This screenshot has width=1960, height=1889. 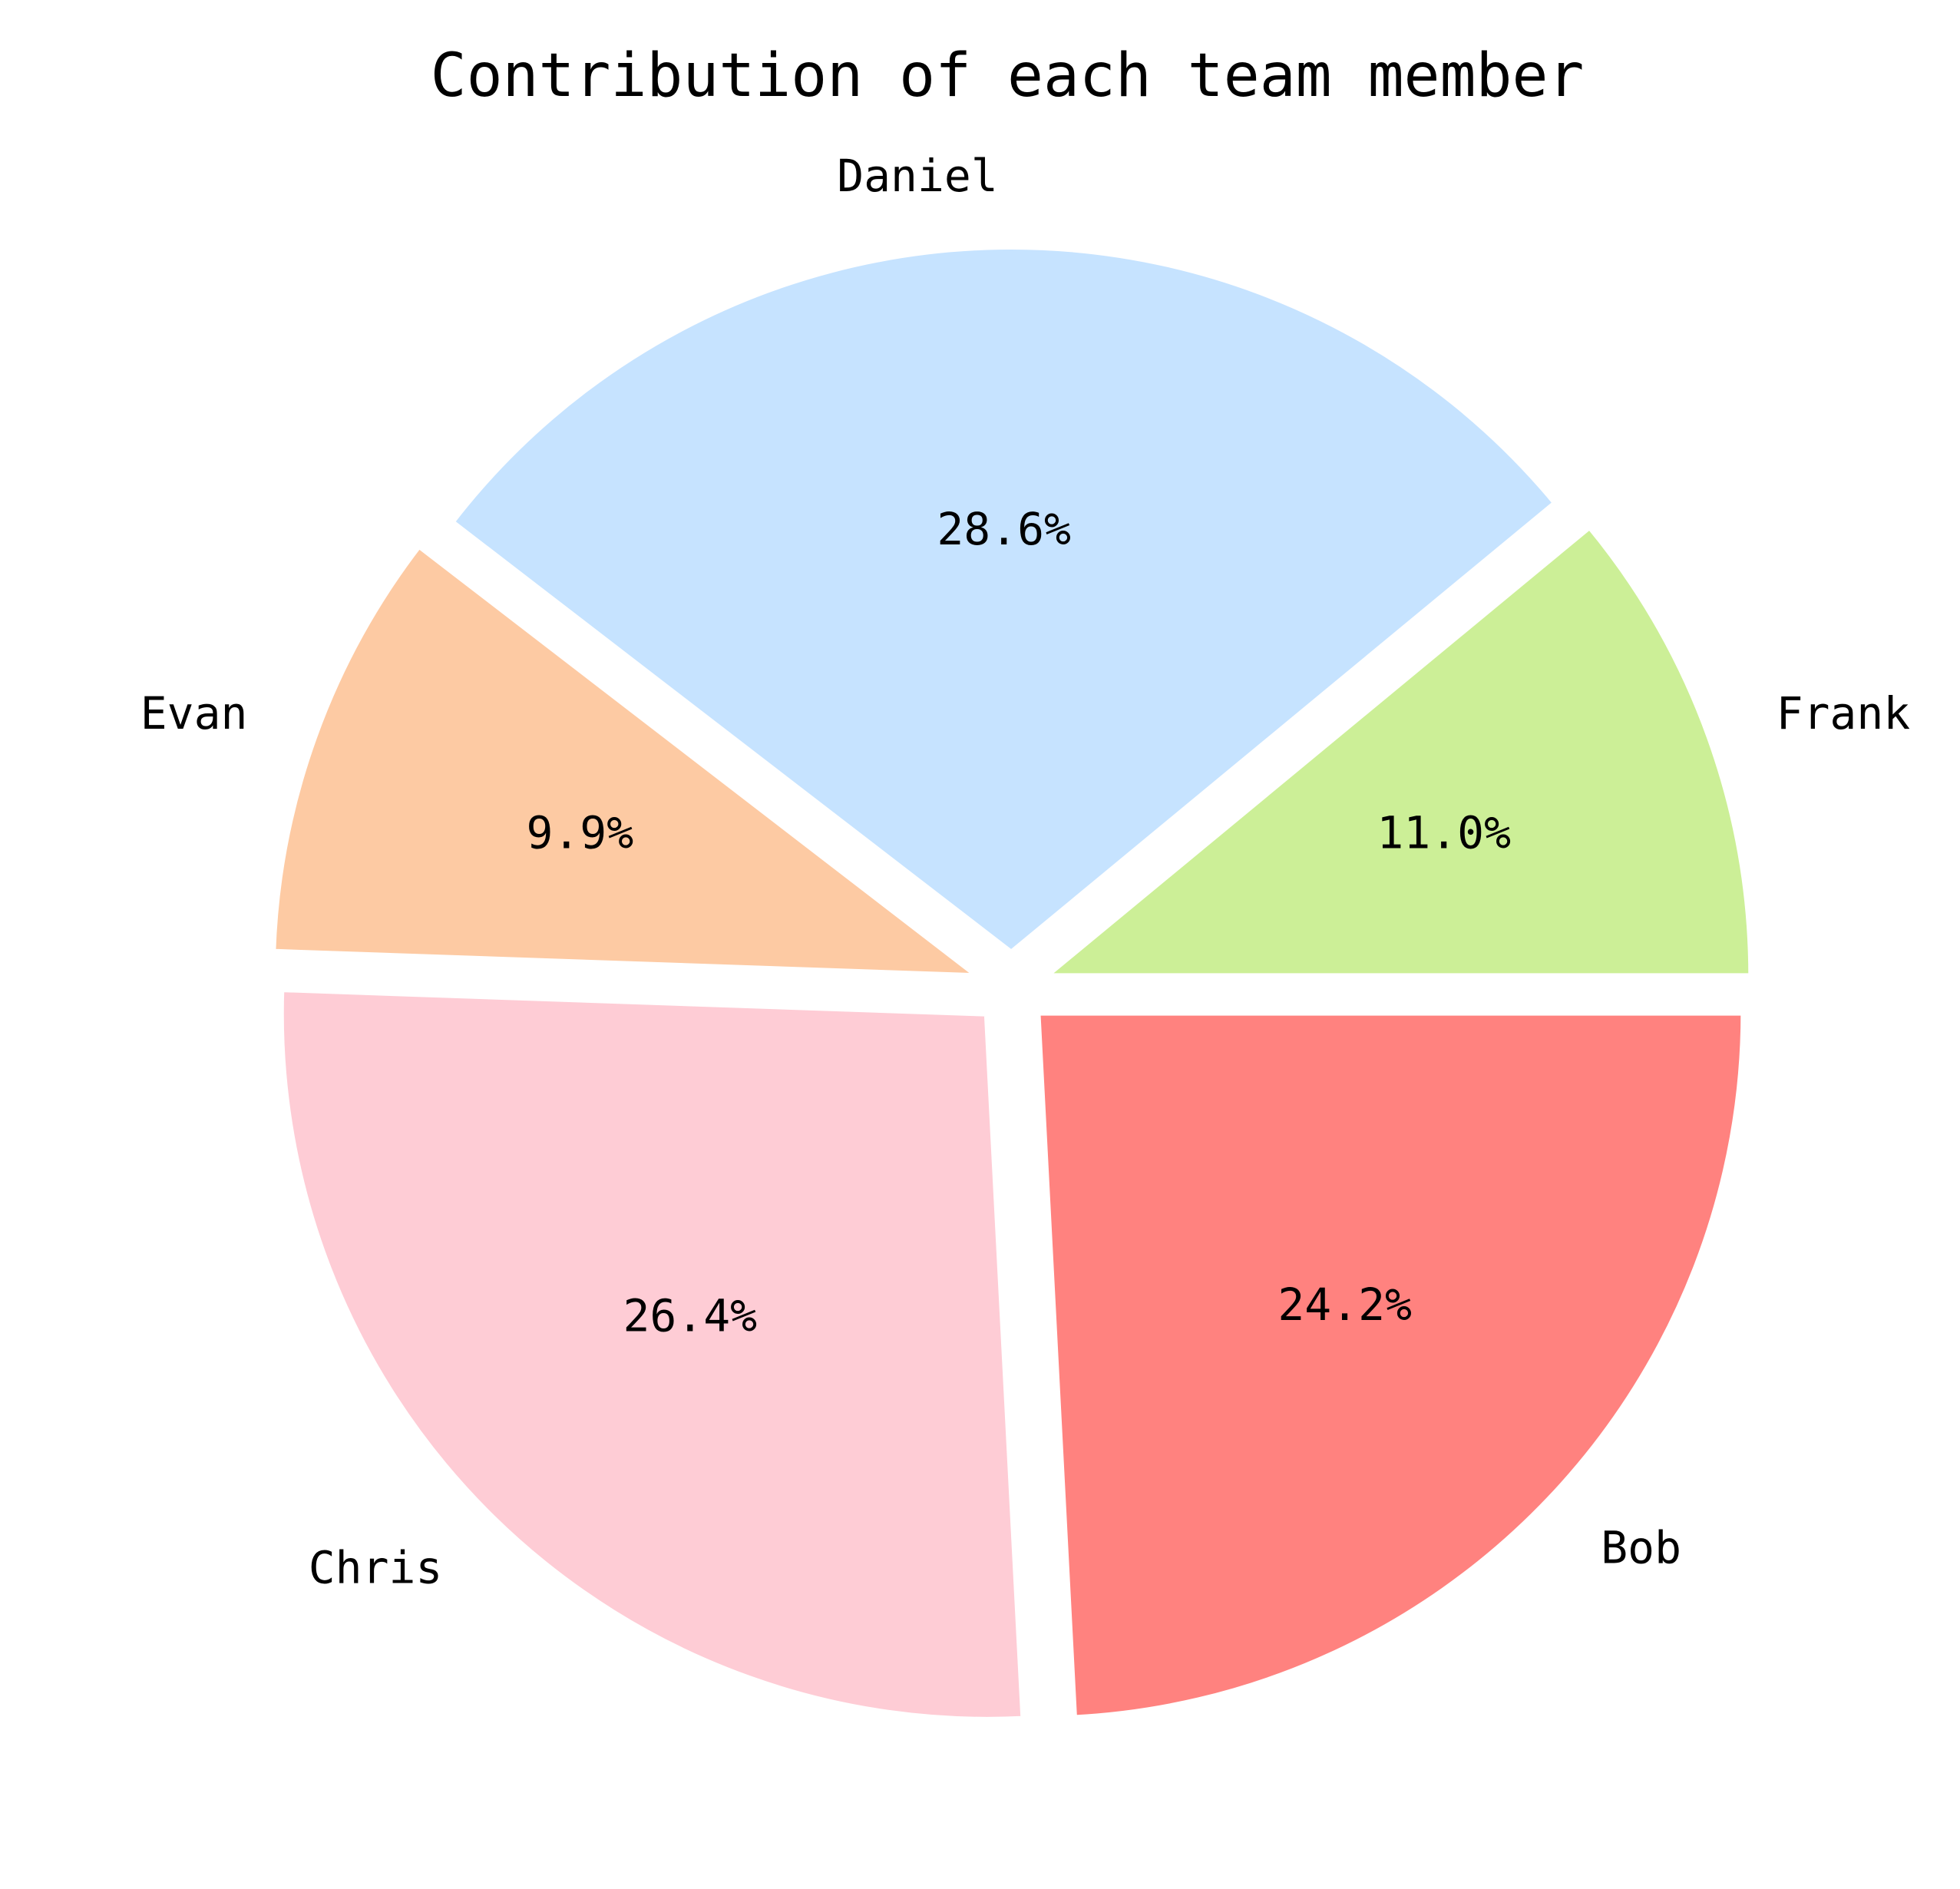 What do you see at coordinates (652, 1354) in the screenshot?
I see `pie-slice-chris` at bounding box center [652, 1354].